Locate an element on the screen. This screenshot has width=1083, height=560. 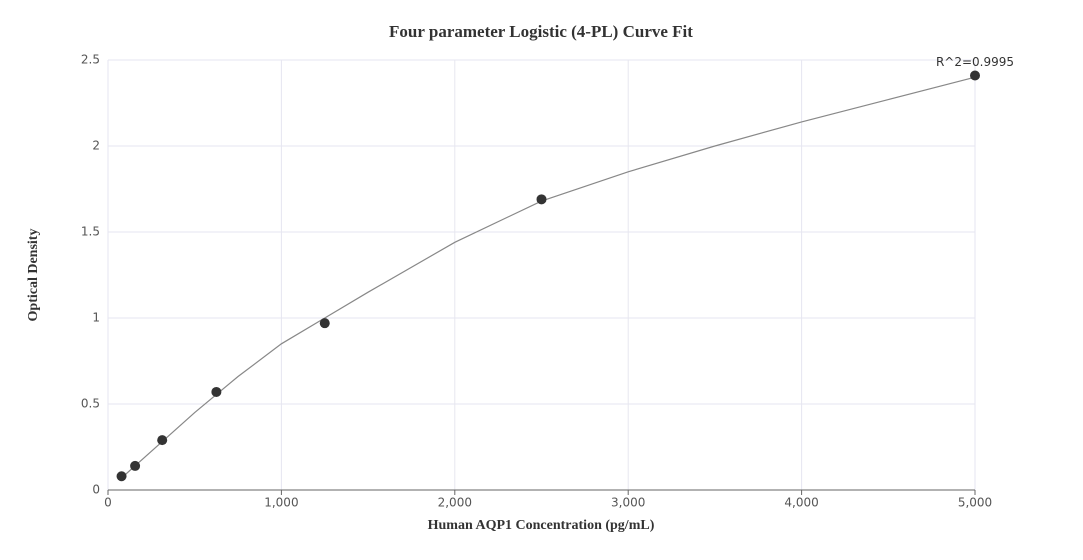
y-axis-label: Optical Density is located at coordinates (33, 275).